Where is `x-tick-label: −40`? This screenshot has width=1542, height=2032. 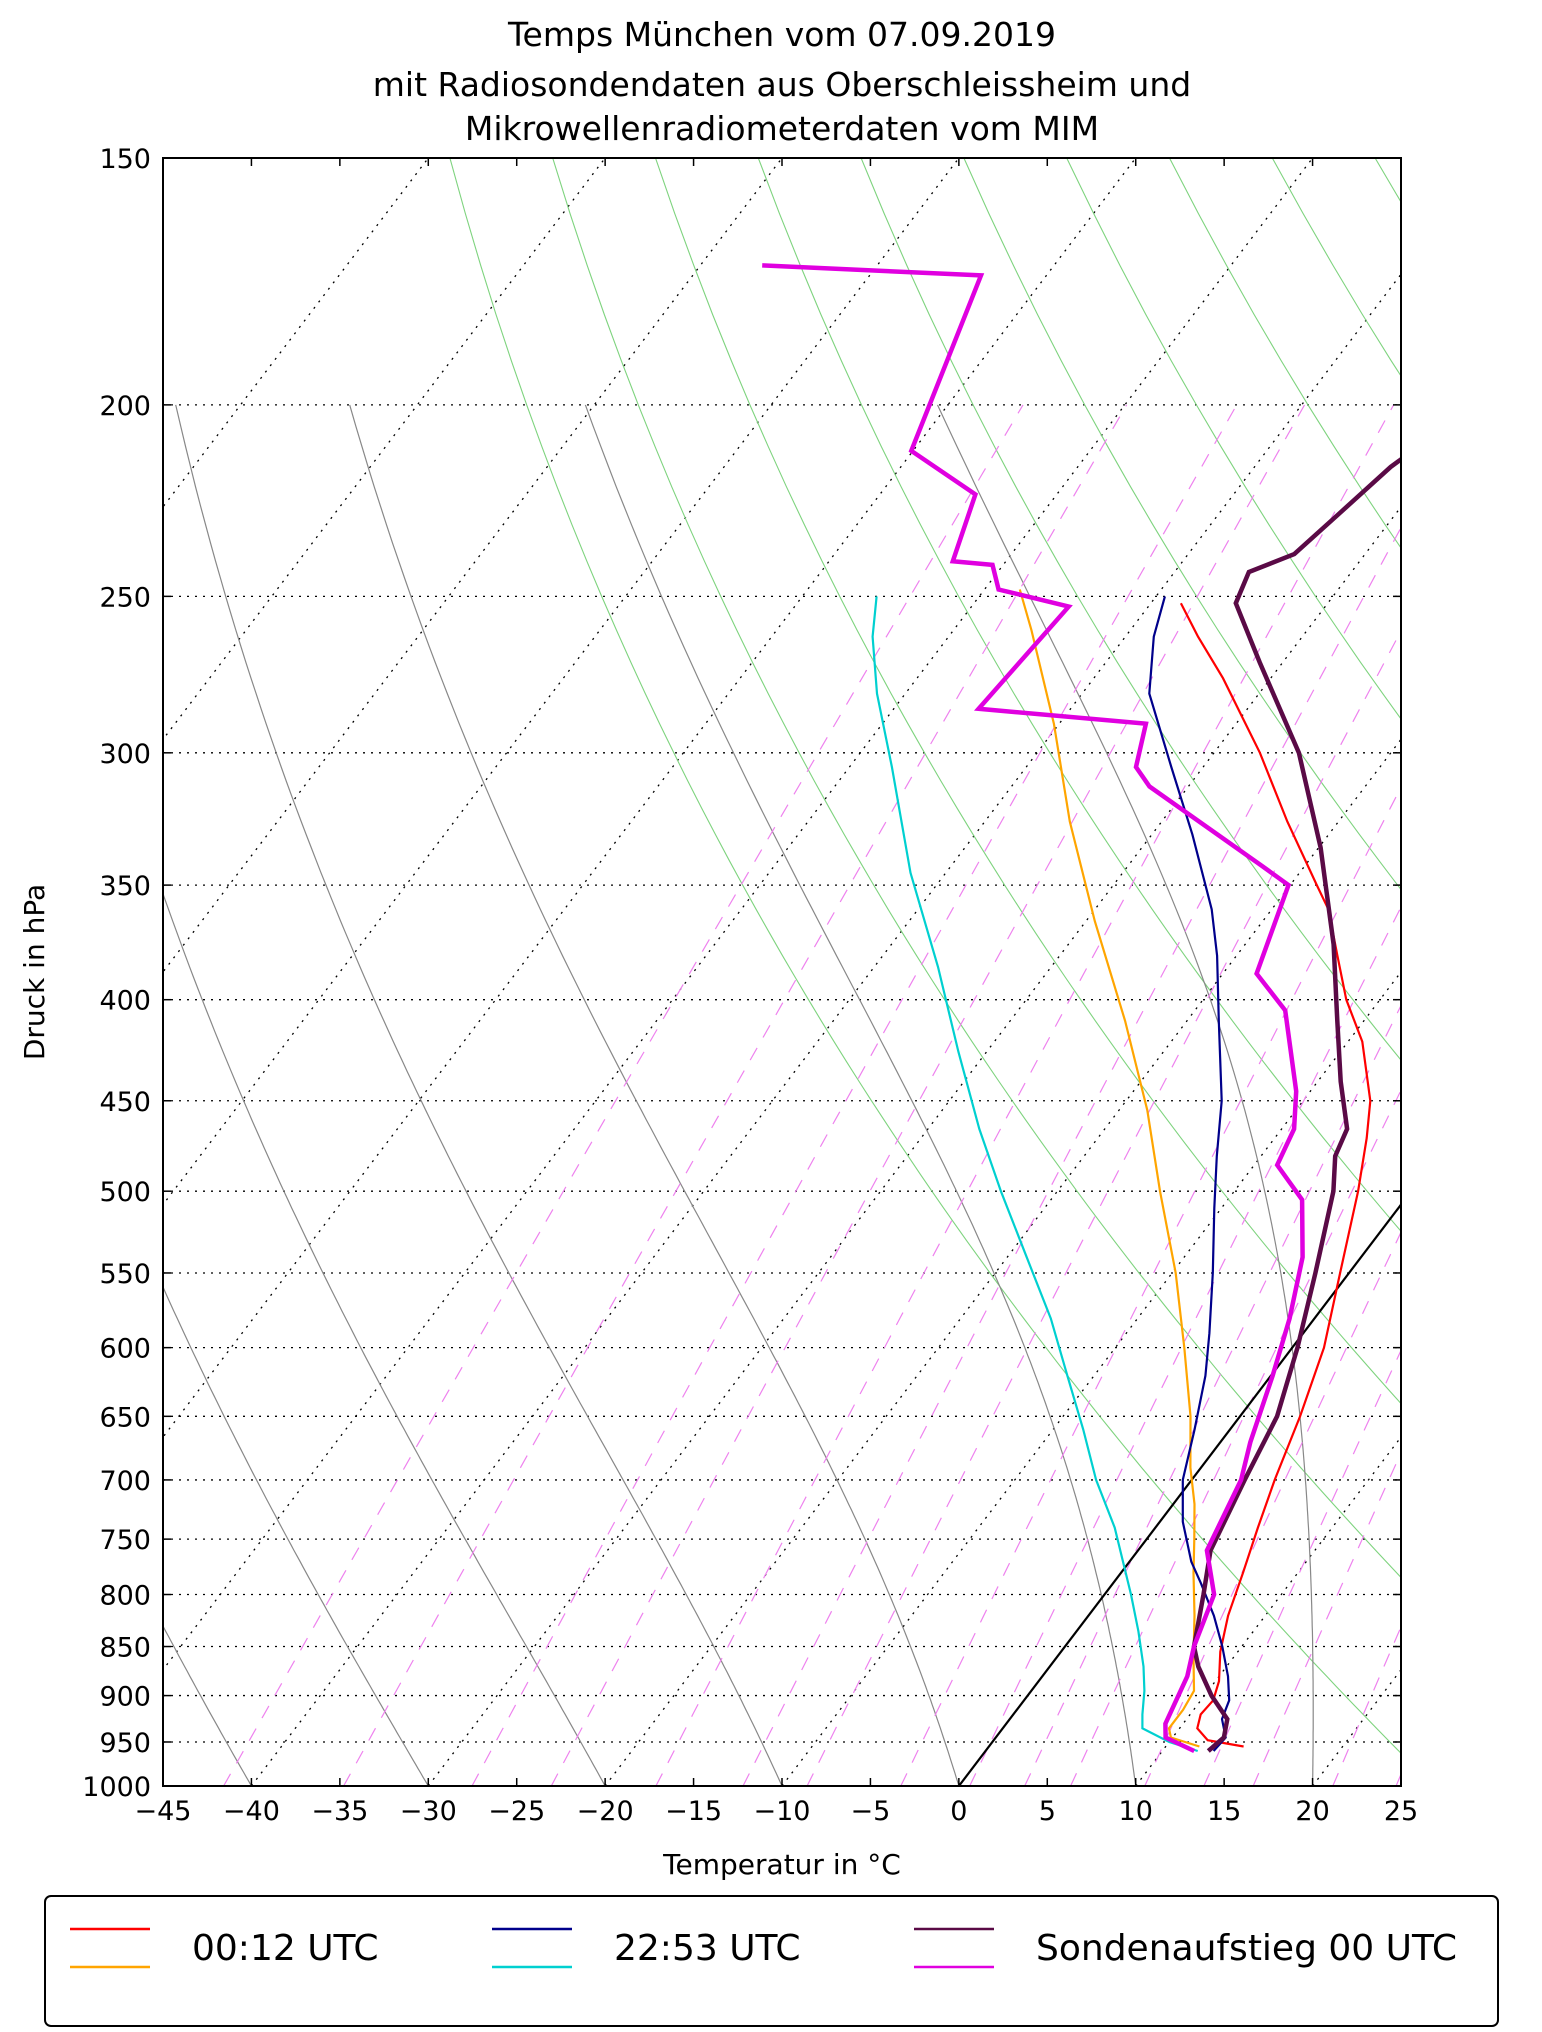 x-tick-label: −40 is located at coordinates (251, 1811).